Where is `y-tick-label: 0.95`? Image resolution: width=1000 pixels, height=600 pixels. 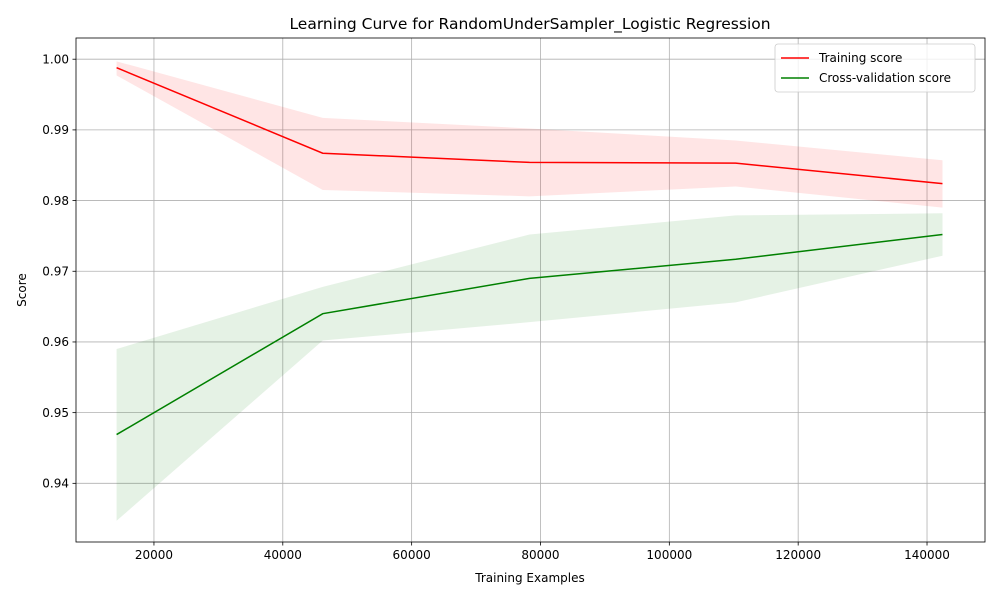
y-tick-label: 0.95 is located at coordinates (55, 413).